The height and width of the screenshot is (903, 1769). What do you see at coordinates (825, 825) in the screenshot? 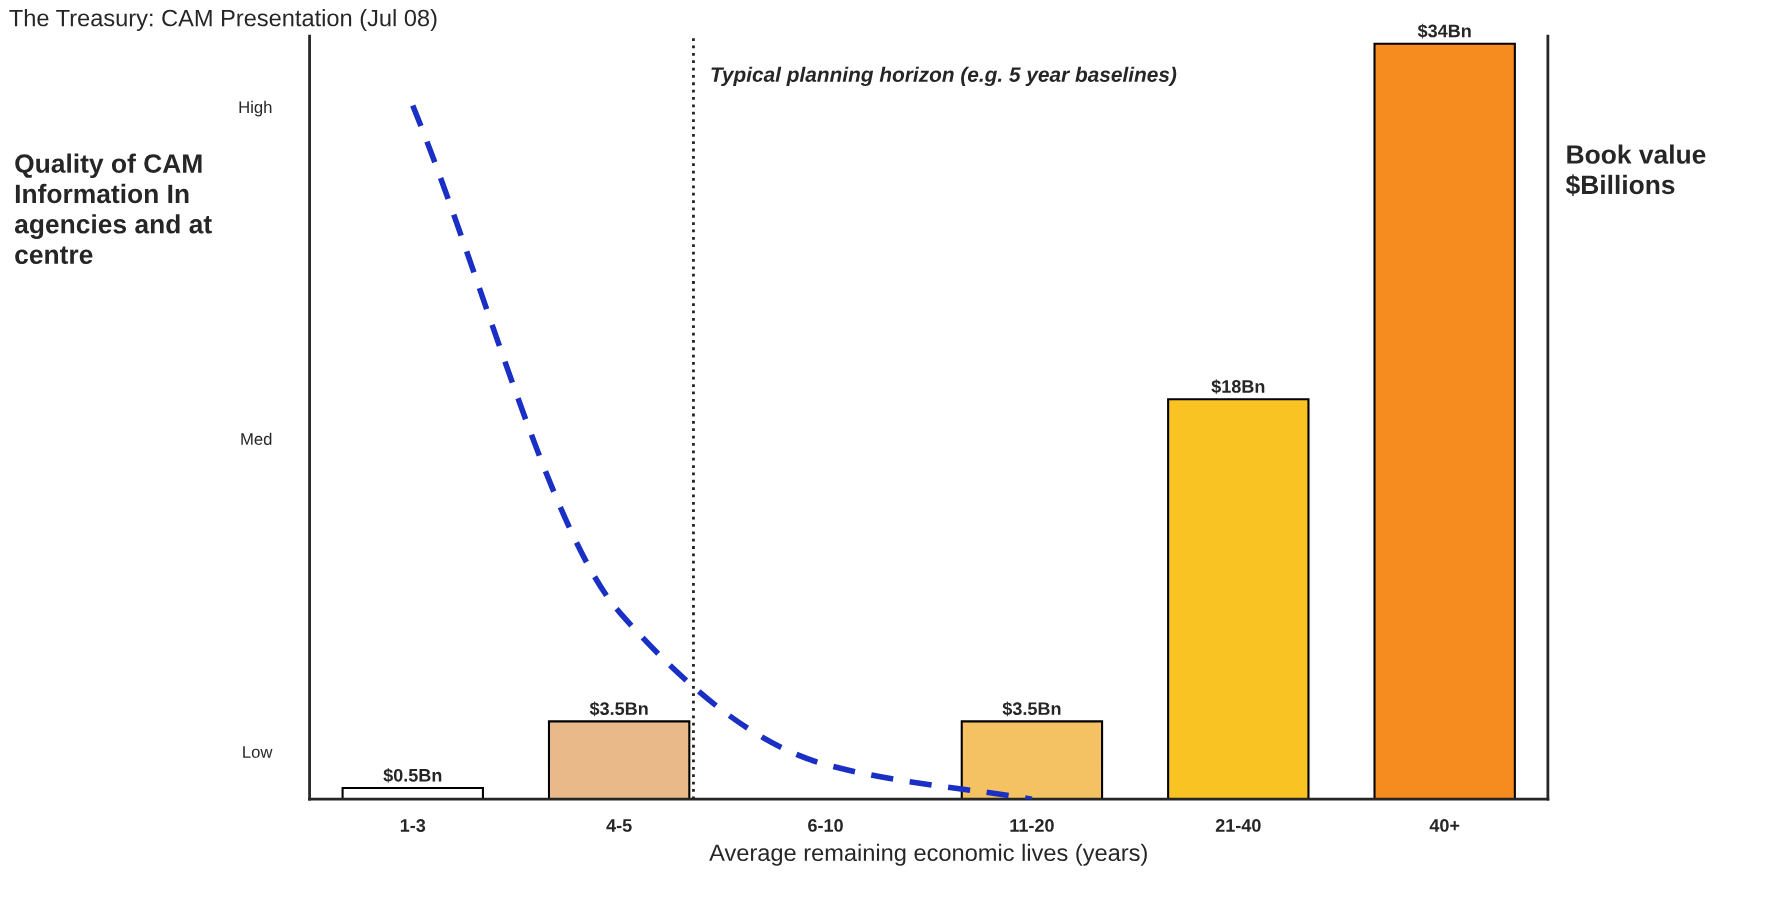
I see `x-tick-label: 6-10` at bounding box center [825, 825].